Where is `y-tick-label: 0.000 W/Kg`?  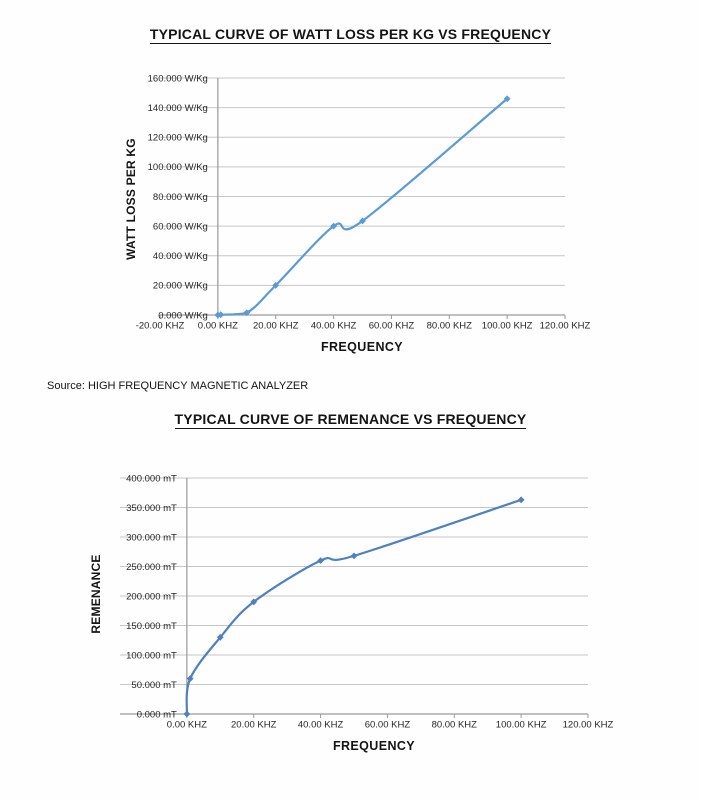
y-tick-label: 0.000 W/Kg is located at coordinates (183, 315).